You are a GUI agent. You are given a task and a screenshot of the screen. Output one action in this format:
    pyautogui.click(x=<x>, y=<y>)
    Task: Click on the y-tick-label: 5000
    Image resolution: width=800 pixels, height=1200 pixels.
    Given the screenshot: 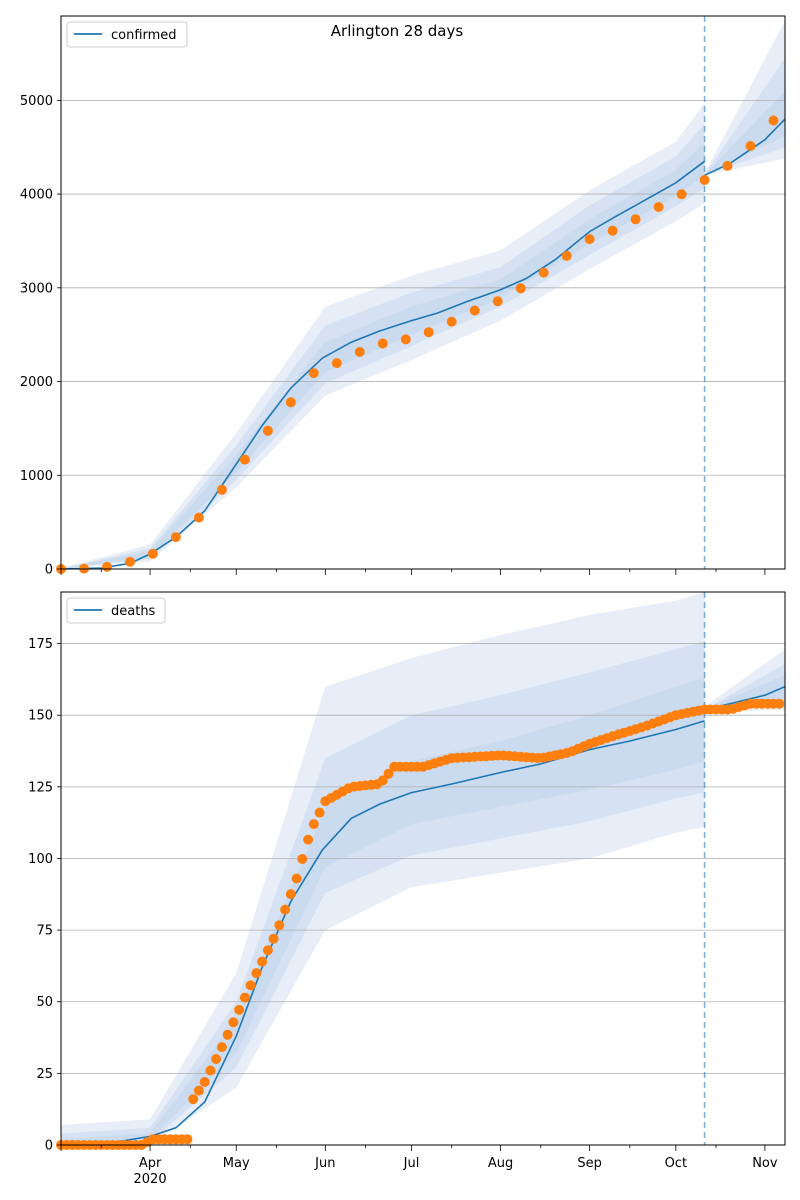 What is the action you would take?
    pyautogui.click(x=36, y=101)
    